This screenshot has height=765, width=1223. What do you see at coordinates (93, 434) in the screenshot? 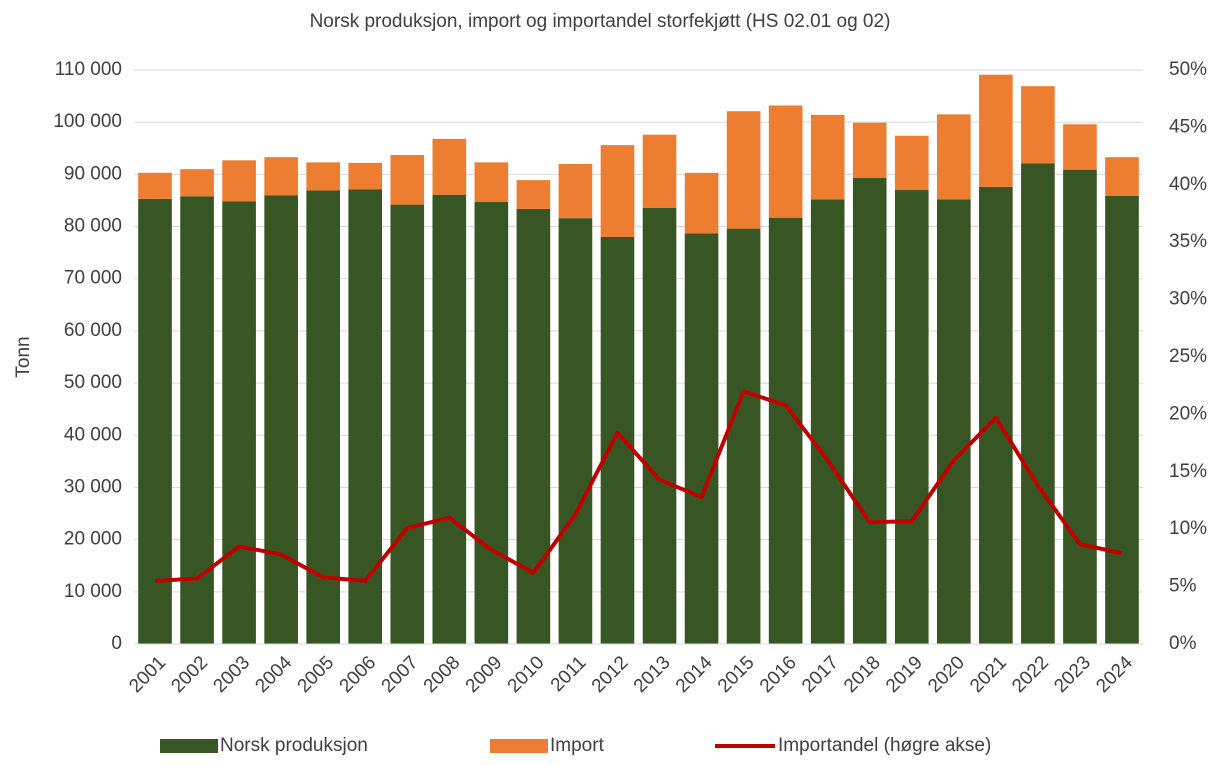
I see `y-tick-label: 40 000` at bounding box center [93, 434].